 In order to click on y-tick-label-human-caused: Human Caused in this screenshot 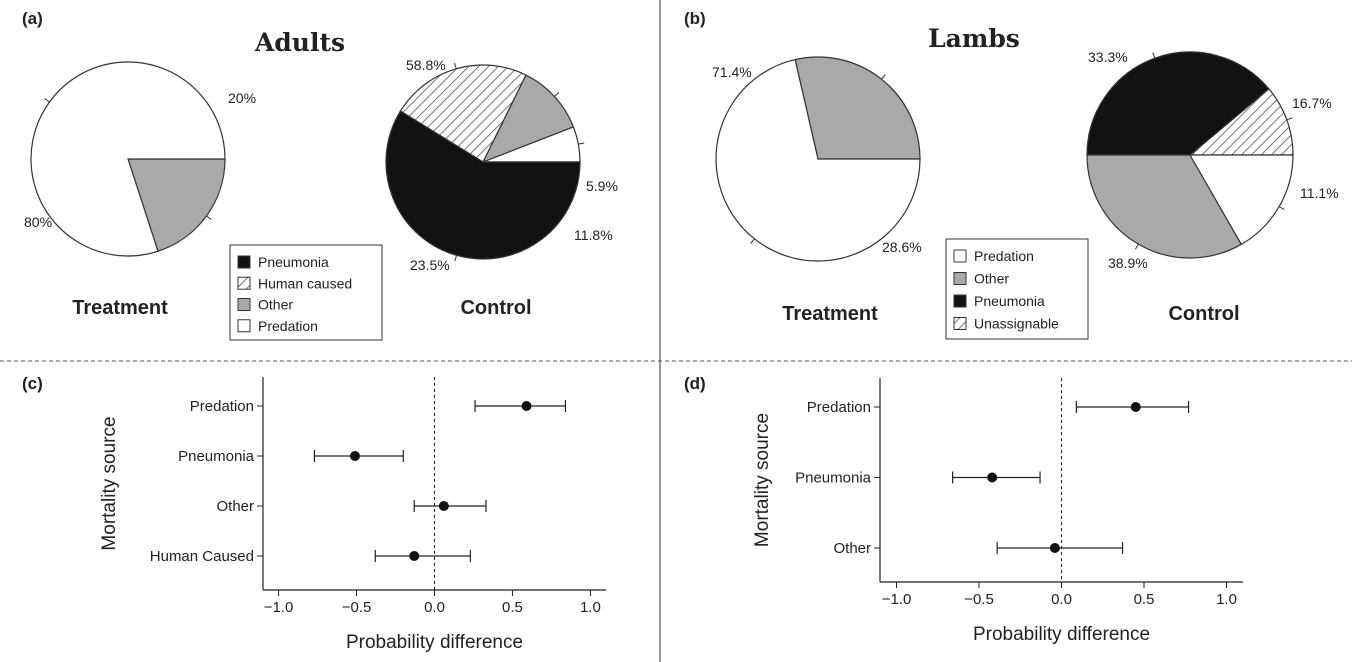, I will do `click(202, 556)`.